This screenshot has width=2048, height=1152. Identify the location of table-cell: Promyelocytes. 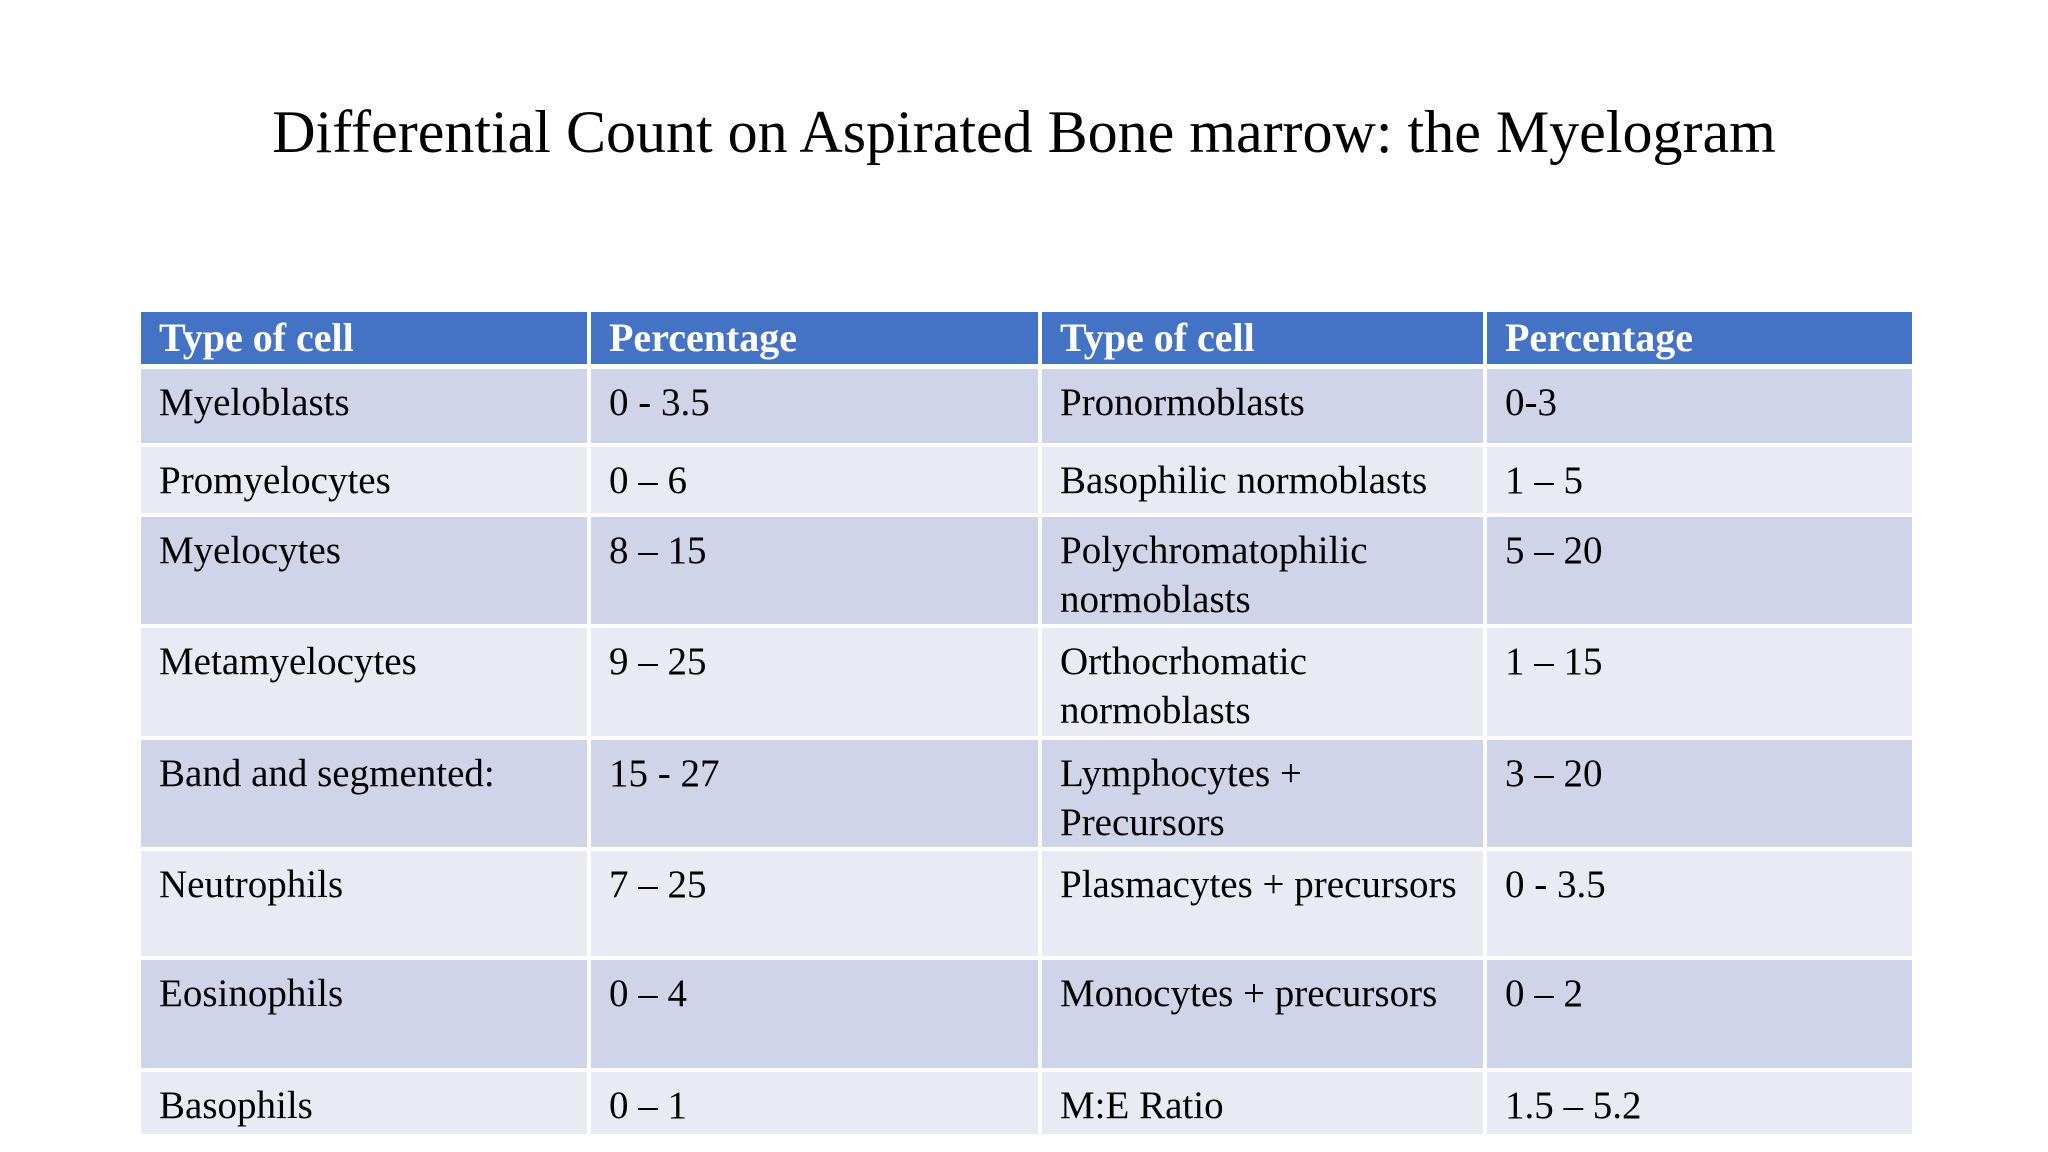
(366, 482).